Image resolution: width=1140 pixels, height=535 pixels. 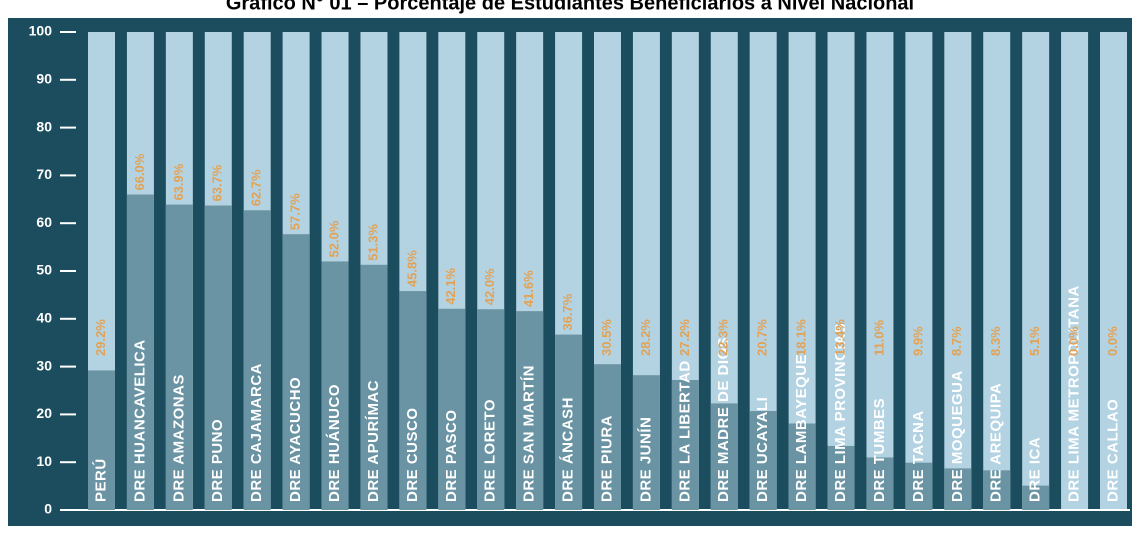 I want to click on x-tick-label: DRE LORETO, so click(x=490, y=450).